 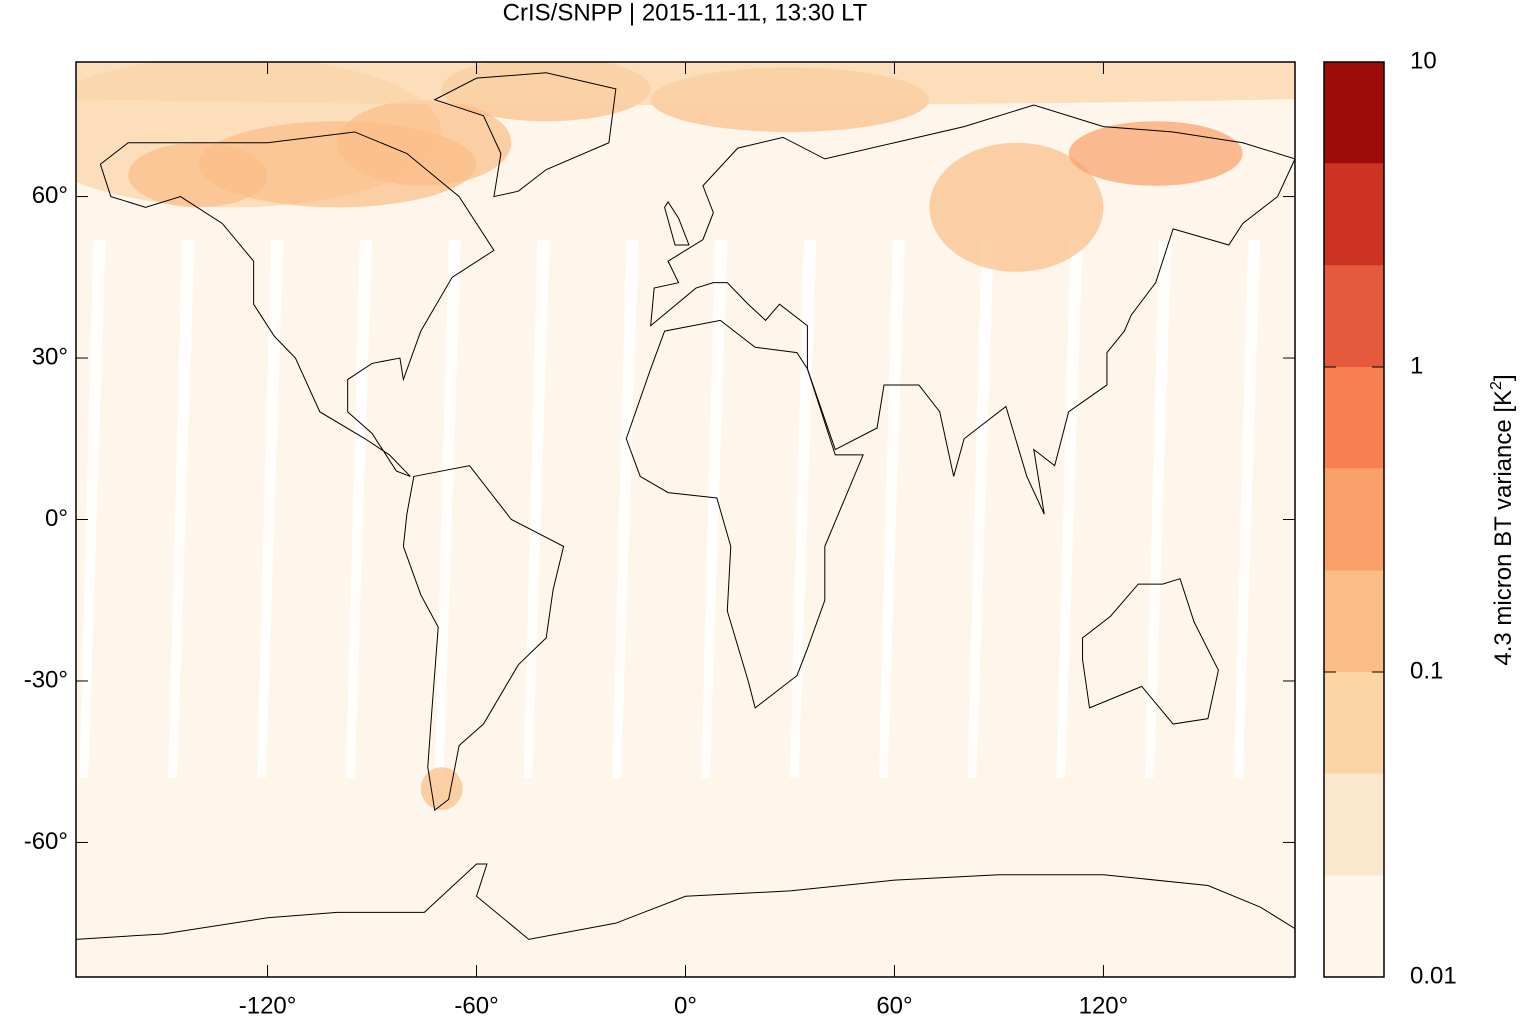 I want to click on x-tick-label: -120°, so click(x=268, y=1005).